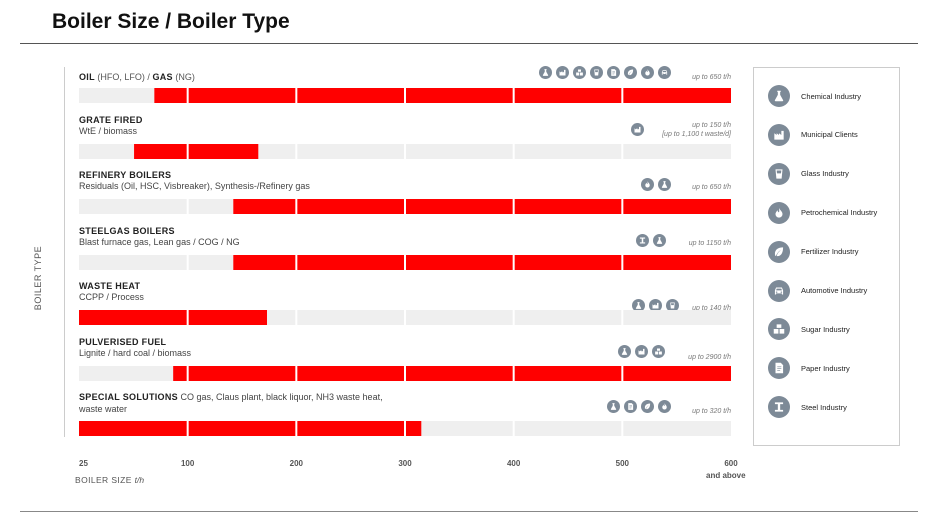 Image resolution: width=940 pixels, height=529 pixels. I want to click on boiler-row: WASTE HEAT CCPP / Process up to 140 t/h, so click(405, 309).